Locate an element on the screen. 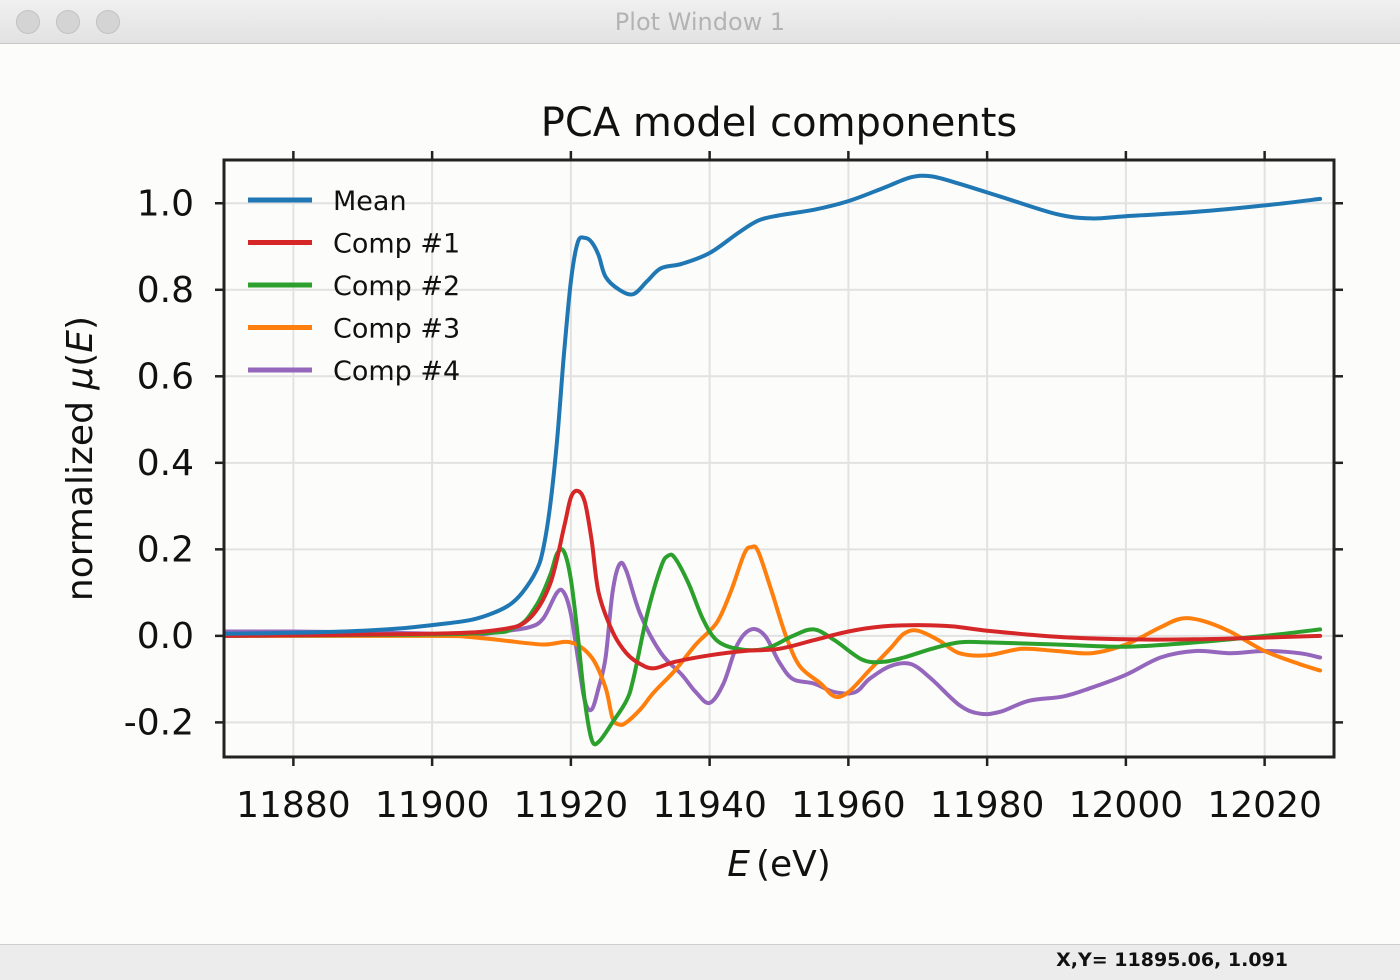 This screenshot has height=980, width=1400. chart-legend: Mean Comp #1 Comp #2 Comp #3 Comp #4 is located at coordinates (354, 286).